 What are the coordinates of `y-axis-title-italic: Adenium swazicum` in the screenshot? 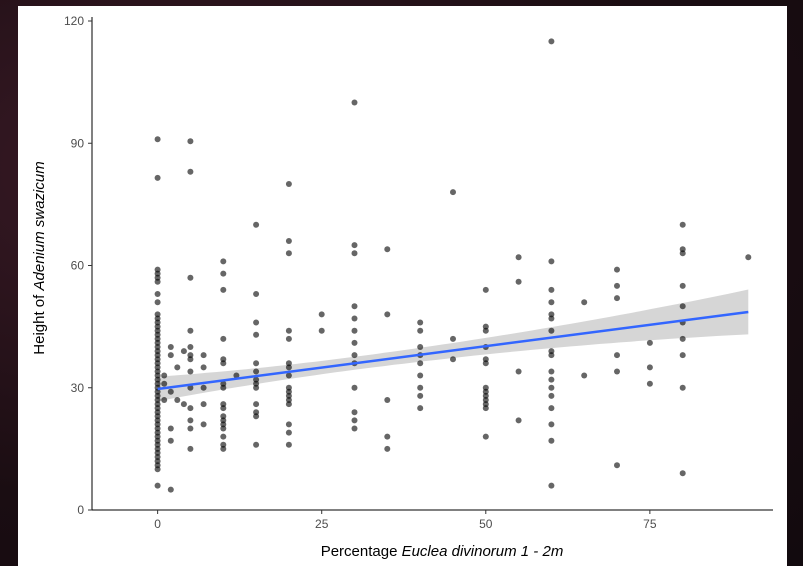 It's located at (39, 226).